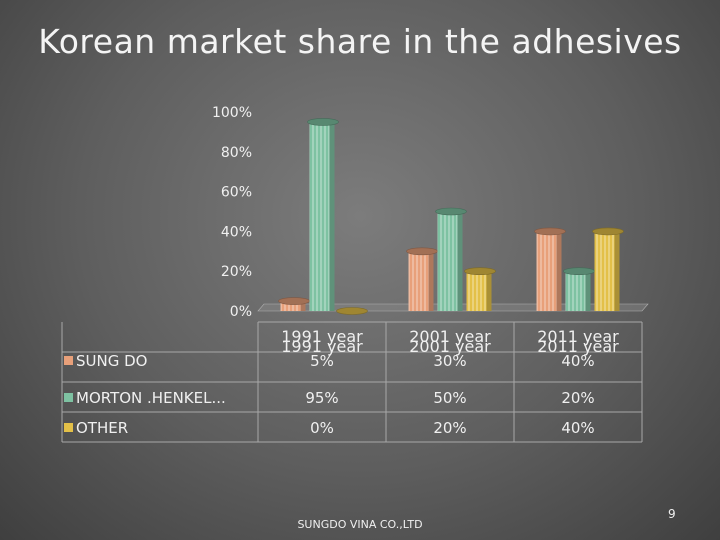  I want to click on y-tick-label: 20%, so click(236, 272).